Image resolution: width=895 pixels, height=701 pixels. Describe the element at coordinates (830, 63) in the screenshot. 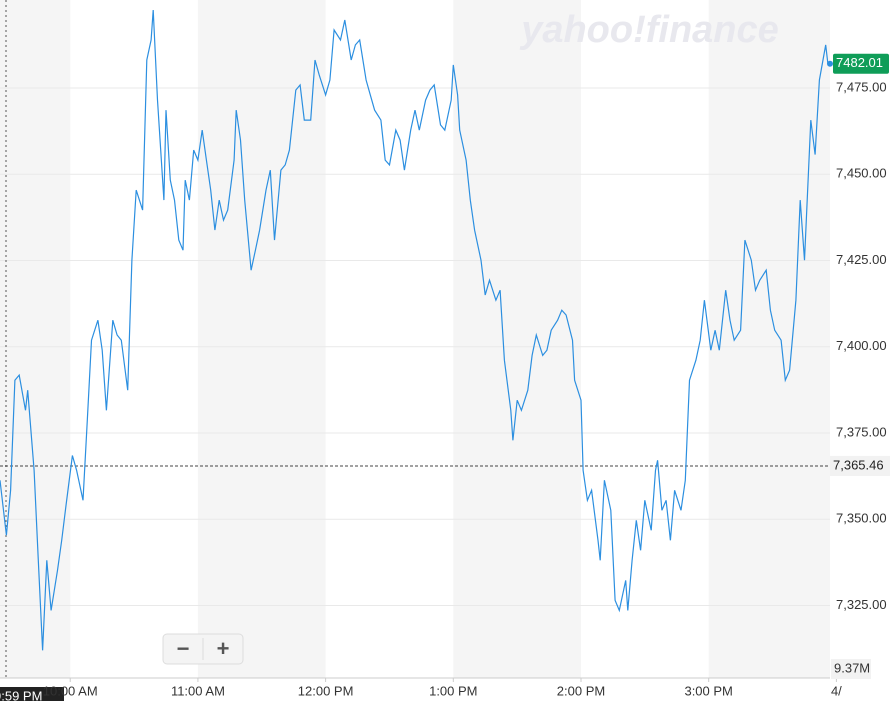

I see `current-dot` at that location.